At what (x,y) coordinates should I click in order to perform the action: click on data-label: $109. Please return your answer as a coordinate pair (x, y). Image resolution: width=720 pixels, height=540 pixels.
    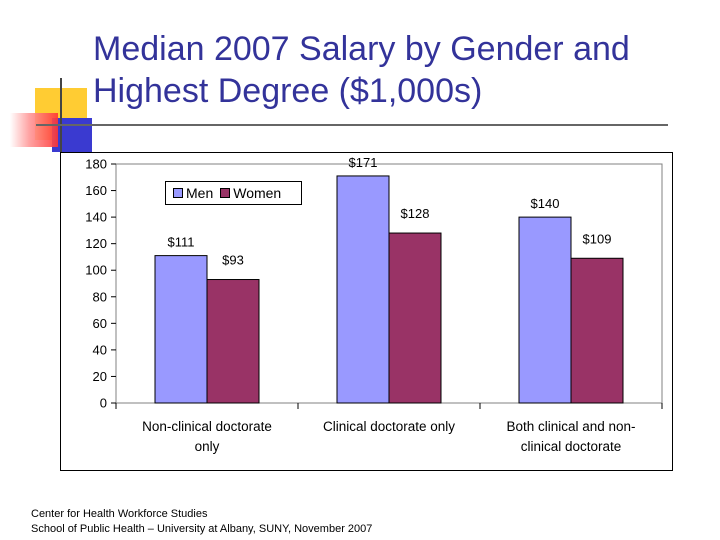
    Looking at the image, I should click on (597, 238).